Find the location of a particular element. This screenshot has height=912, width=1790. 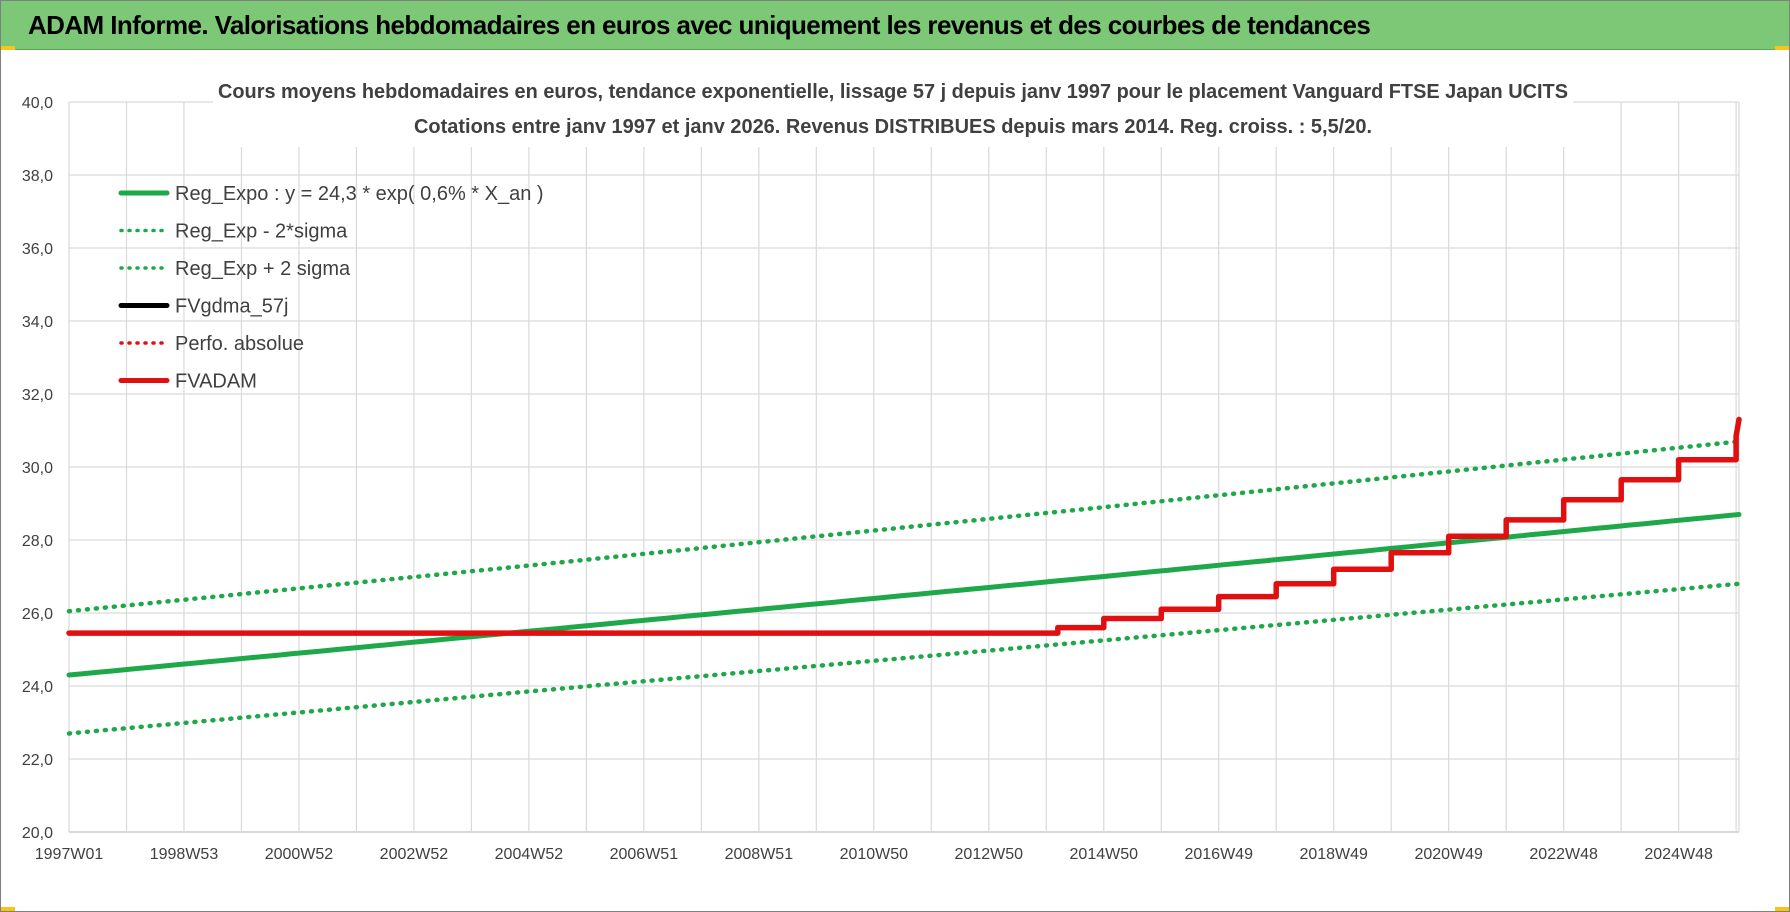

corner-mark-bottom-right is located at coordinates (1782, 909).